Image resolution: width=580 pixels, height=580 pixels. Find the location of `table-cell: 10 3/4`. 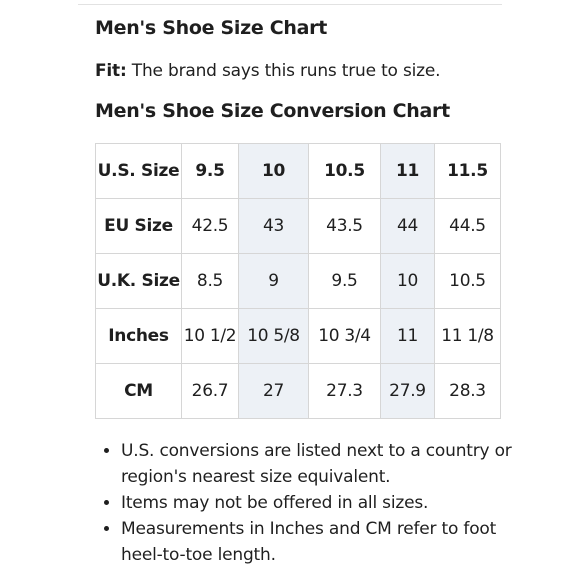

table-cell: 10 3/4 is located at coordinates (344, 336).